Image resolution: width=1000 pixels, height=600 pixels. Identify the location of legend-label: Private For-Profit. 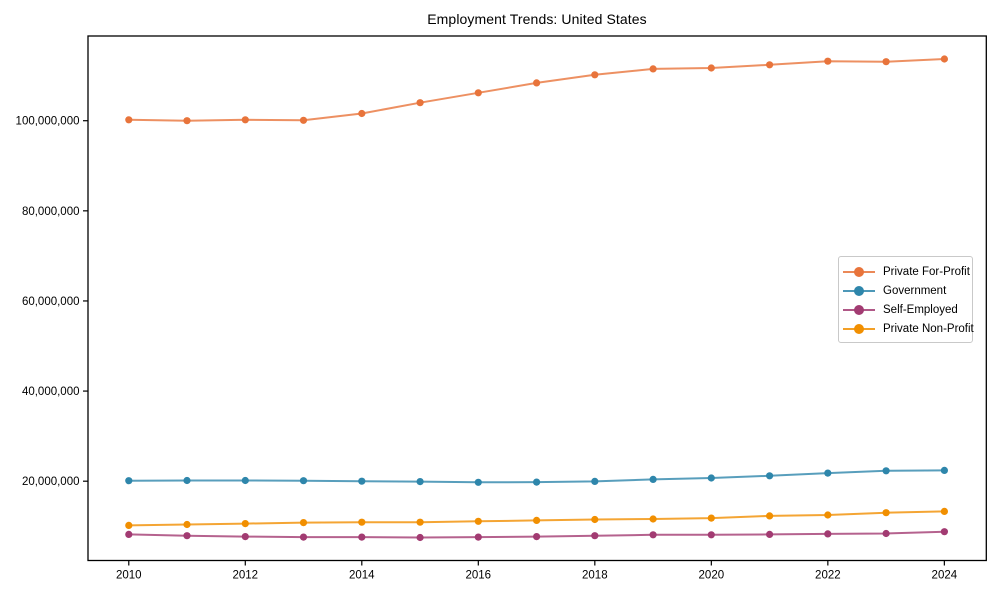
(926, 271).